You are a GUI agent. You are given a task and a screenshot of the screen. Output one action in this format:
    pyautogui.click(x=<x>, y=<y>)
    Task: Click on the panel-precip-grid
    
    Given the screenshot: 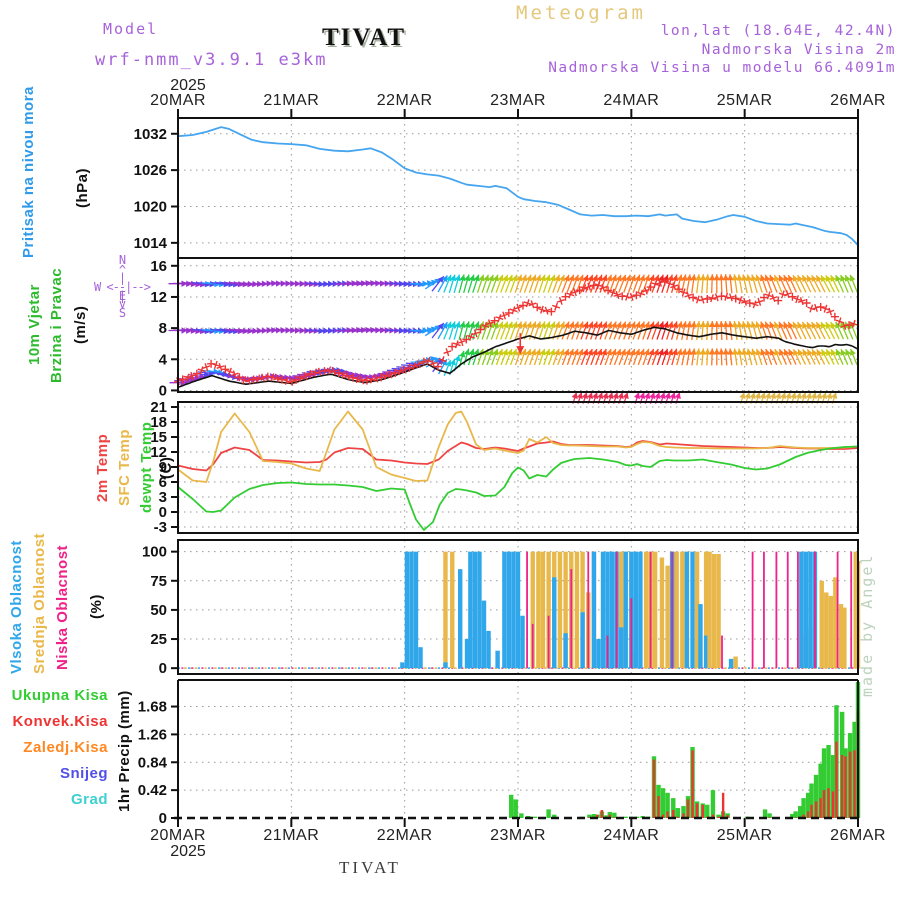 What is the action you would take?
    pyautogui.click(x=518, y=749)
    